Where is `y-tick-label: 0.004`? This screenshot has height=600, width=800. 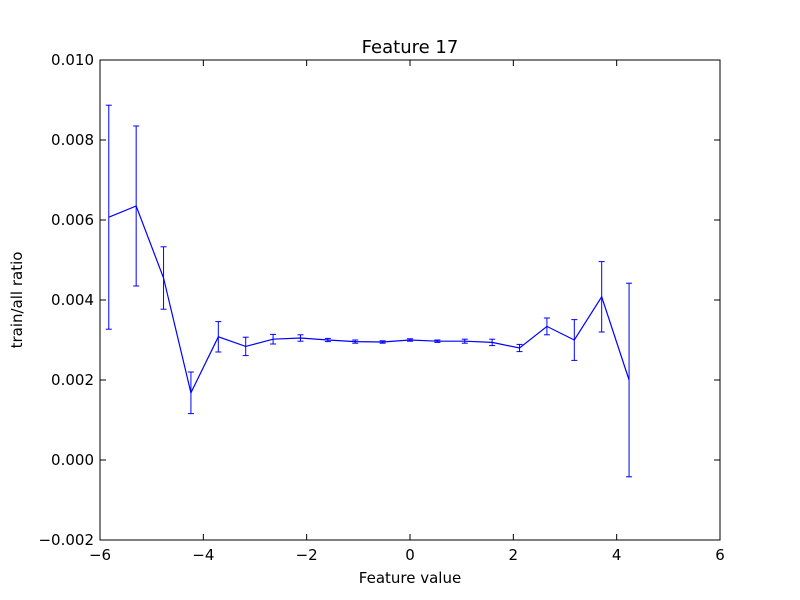 y-tick-label: 0.004 is located at coordinates (72, 300).